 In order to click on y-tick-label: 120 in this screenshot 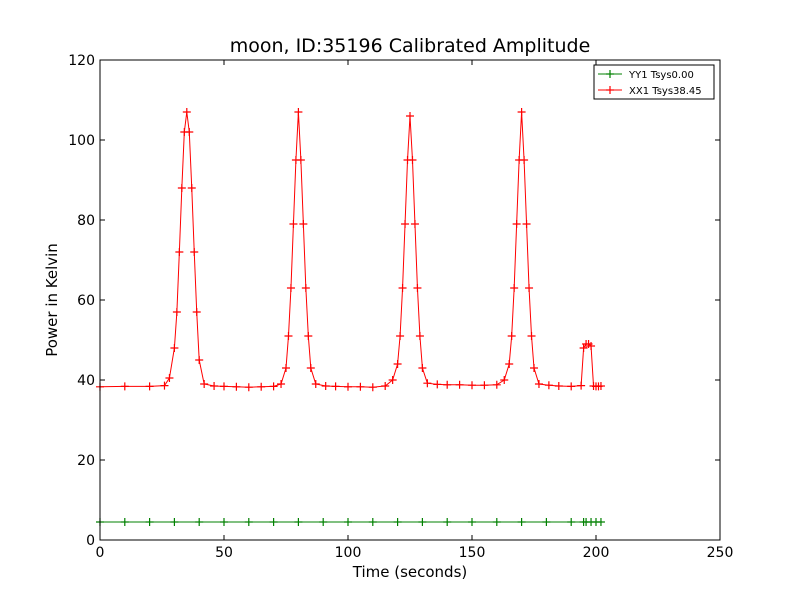, I will do `click(81, 61)`.